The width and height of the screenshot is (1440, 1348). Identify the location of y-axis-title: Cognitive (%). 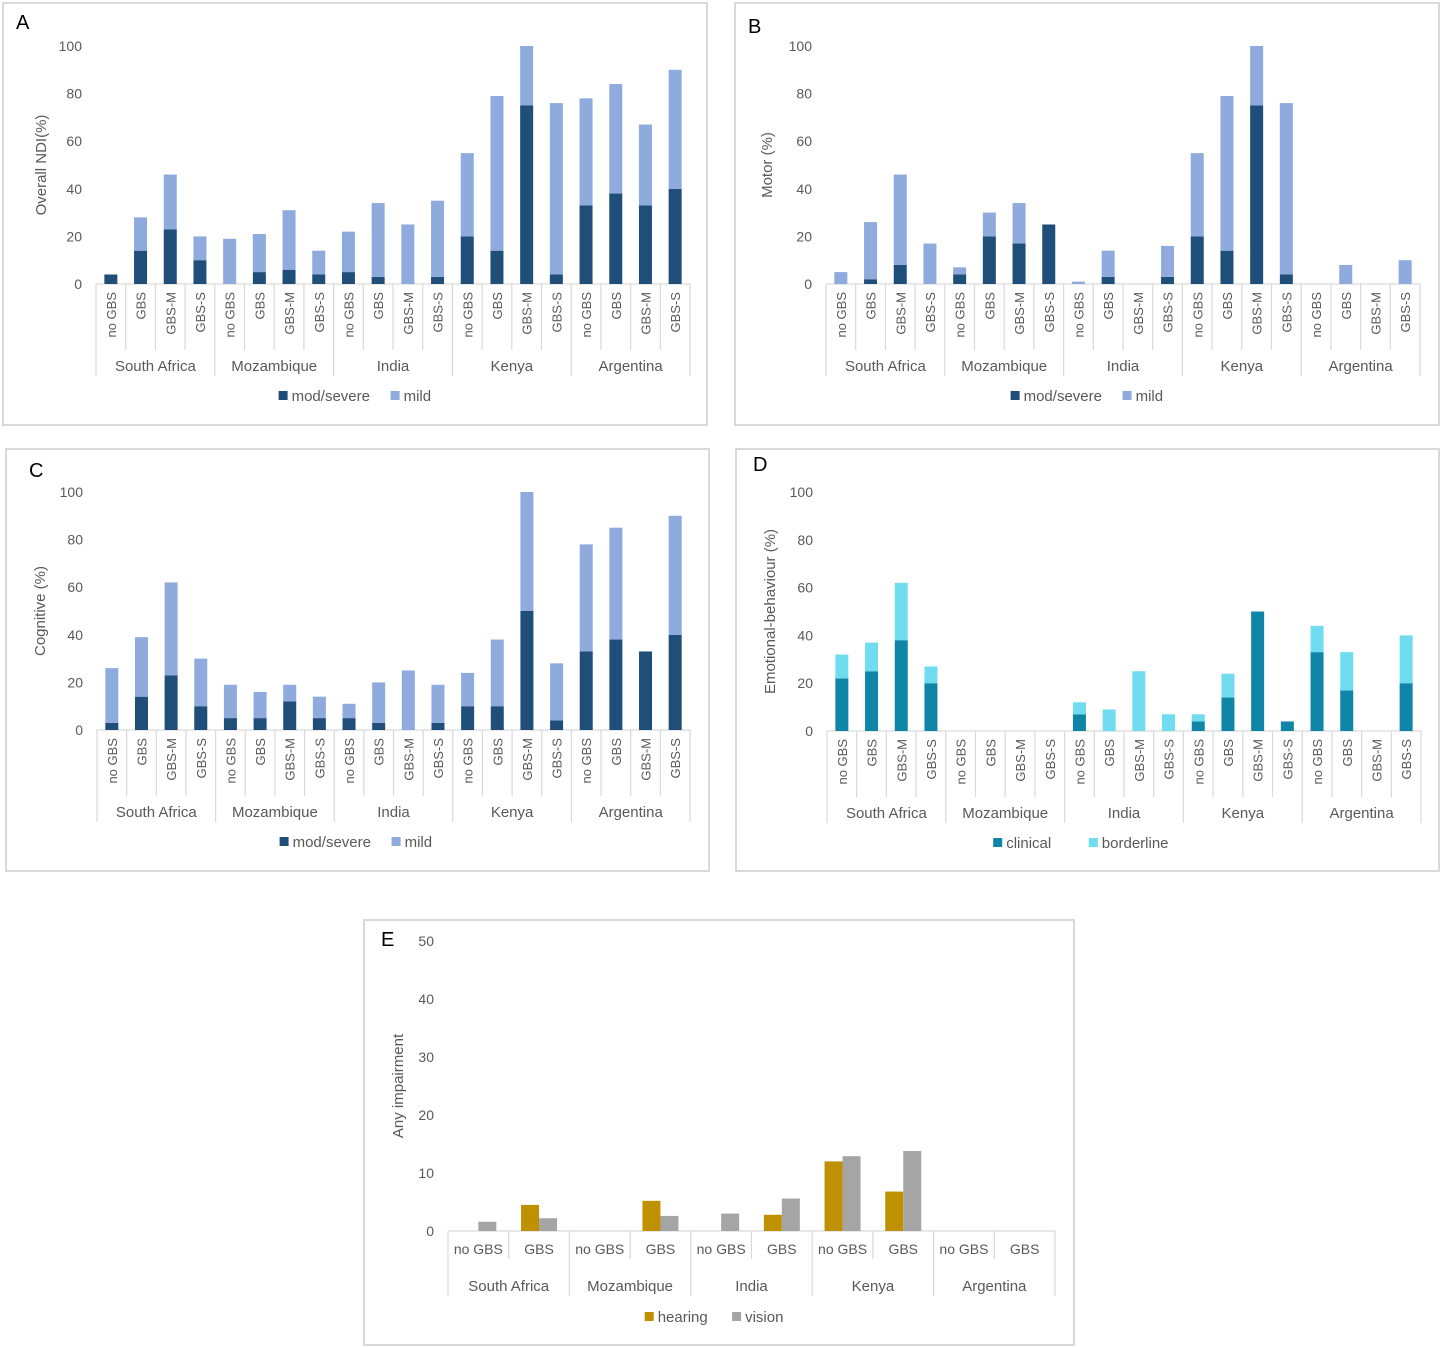
(40, 611).